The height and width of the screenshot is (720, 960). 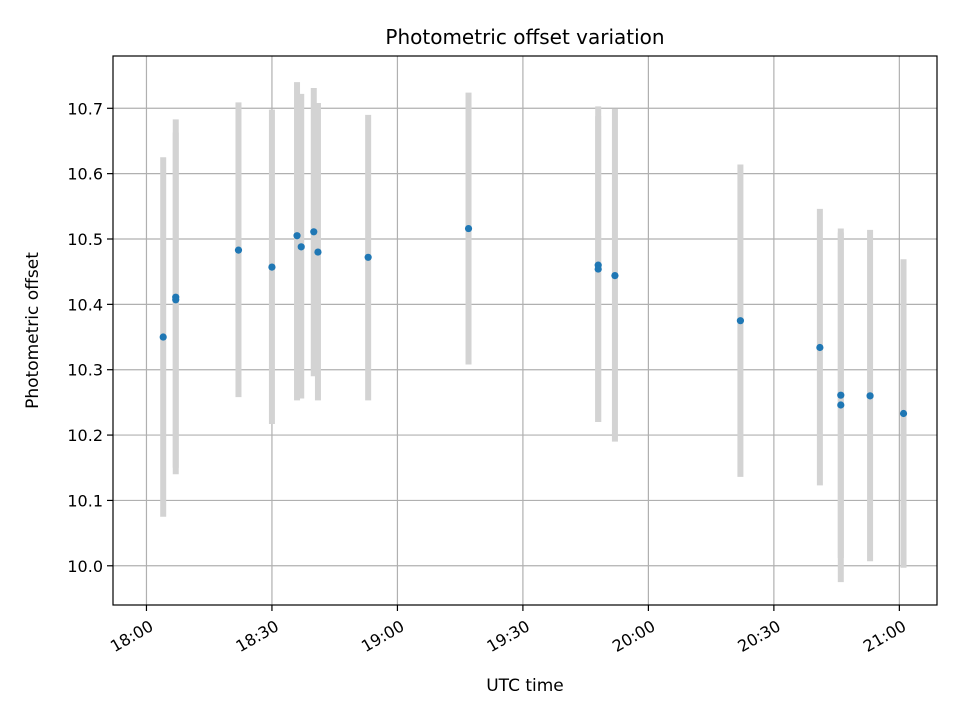 I want to click on y-tick-label: 10.6, so click(x=85, y=174).